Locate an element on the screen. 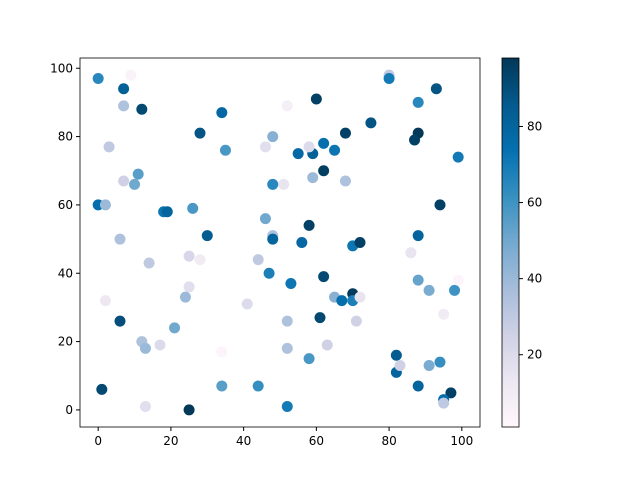  colorbar-tick-label: 60 is located at coordinates (534, 203).